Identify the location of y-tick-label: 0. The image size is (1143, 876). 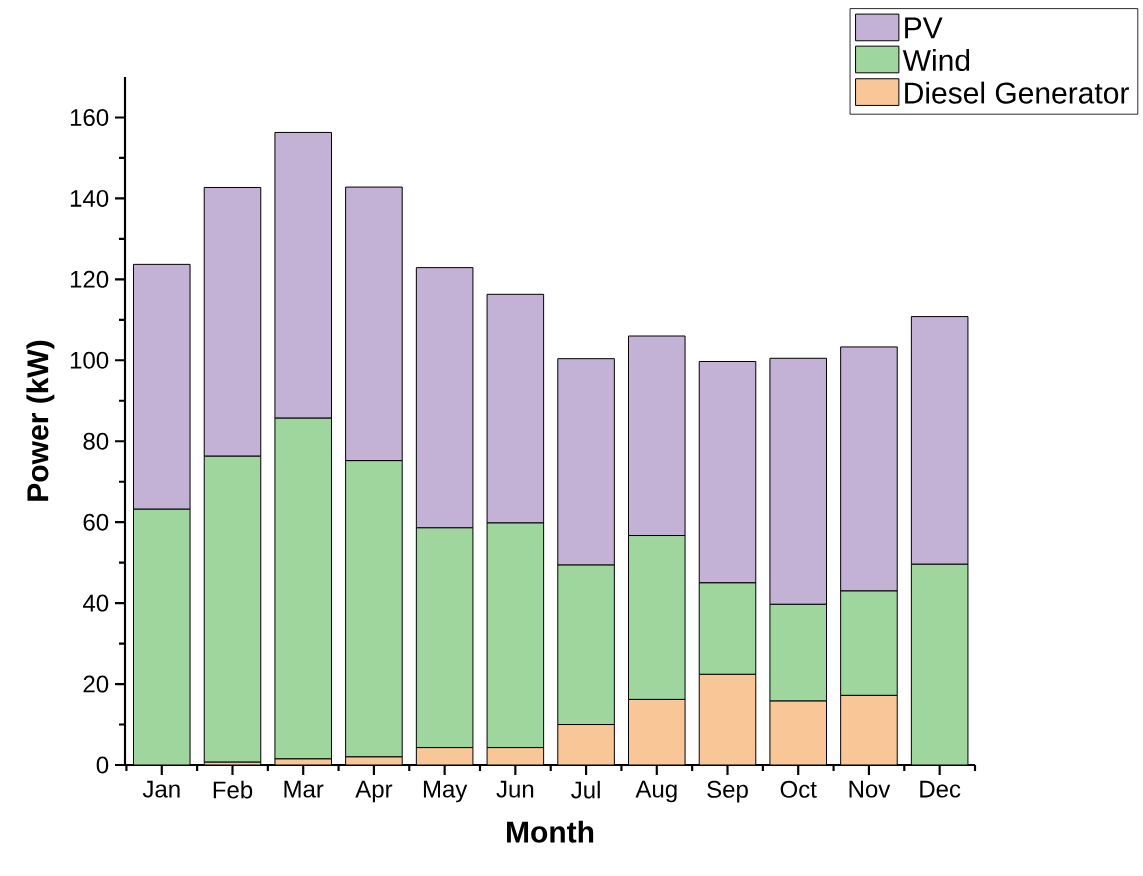
(102, 765).